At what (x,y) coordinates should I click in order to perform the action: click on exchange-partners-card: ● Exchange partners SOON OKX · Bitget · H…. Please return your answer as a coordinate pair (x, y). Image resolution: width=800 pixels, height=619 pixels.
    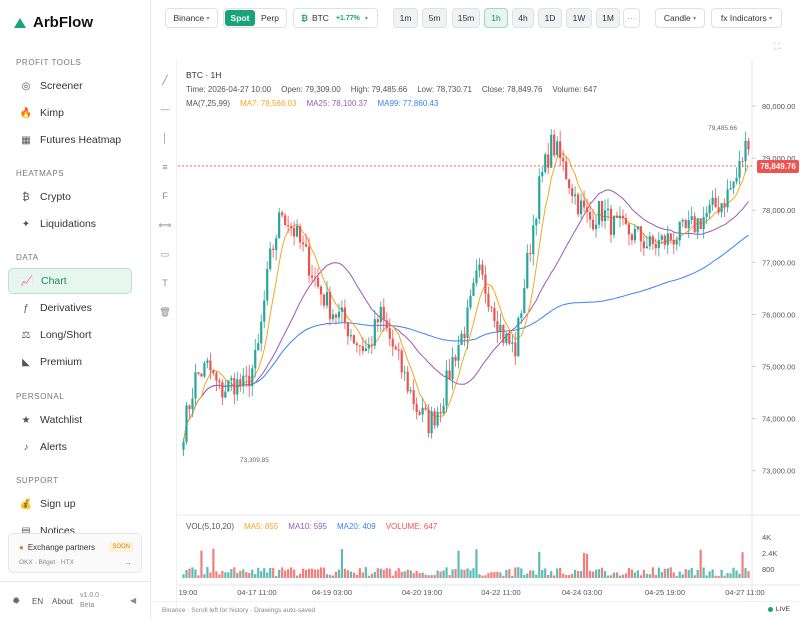
    Looking at the image, I should click on (75, 553).